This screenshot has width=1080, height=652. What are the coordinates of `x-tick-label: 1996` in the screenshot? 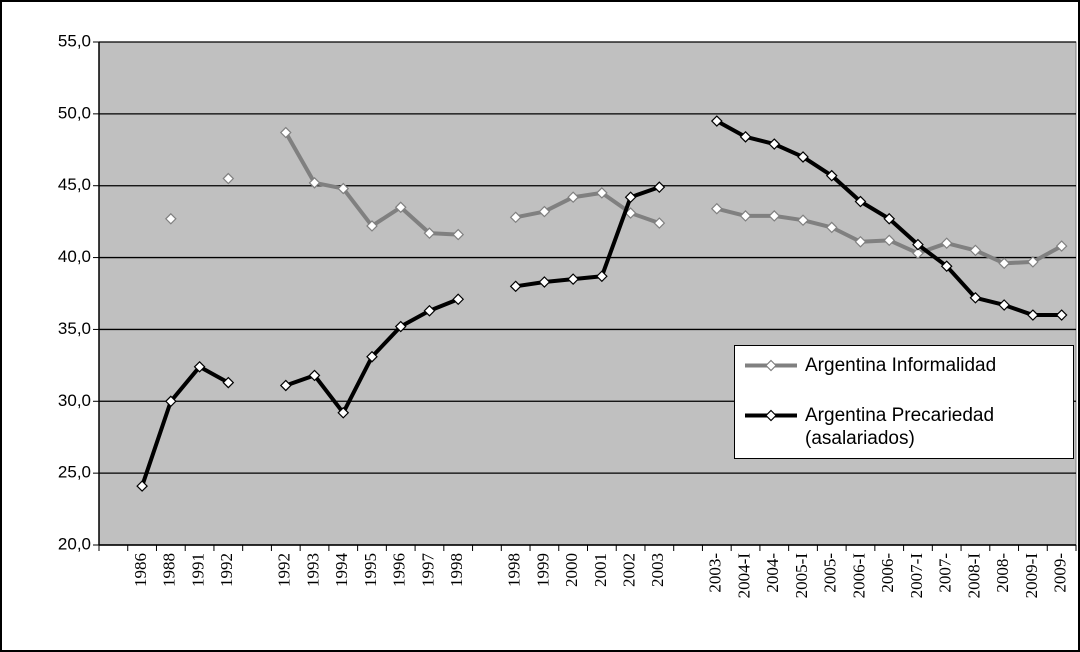 It's located at (399, 570).